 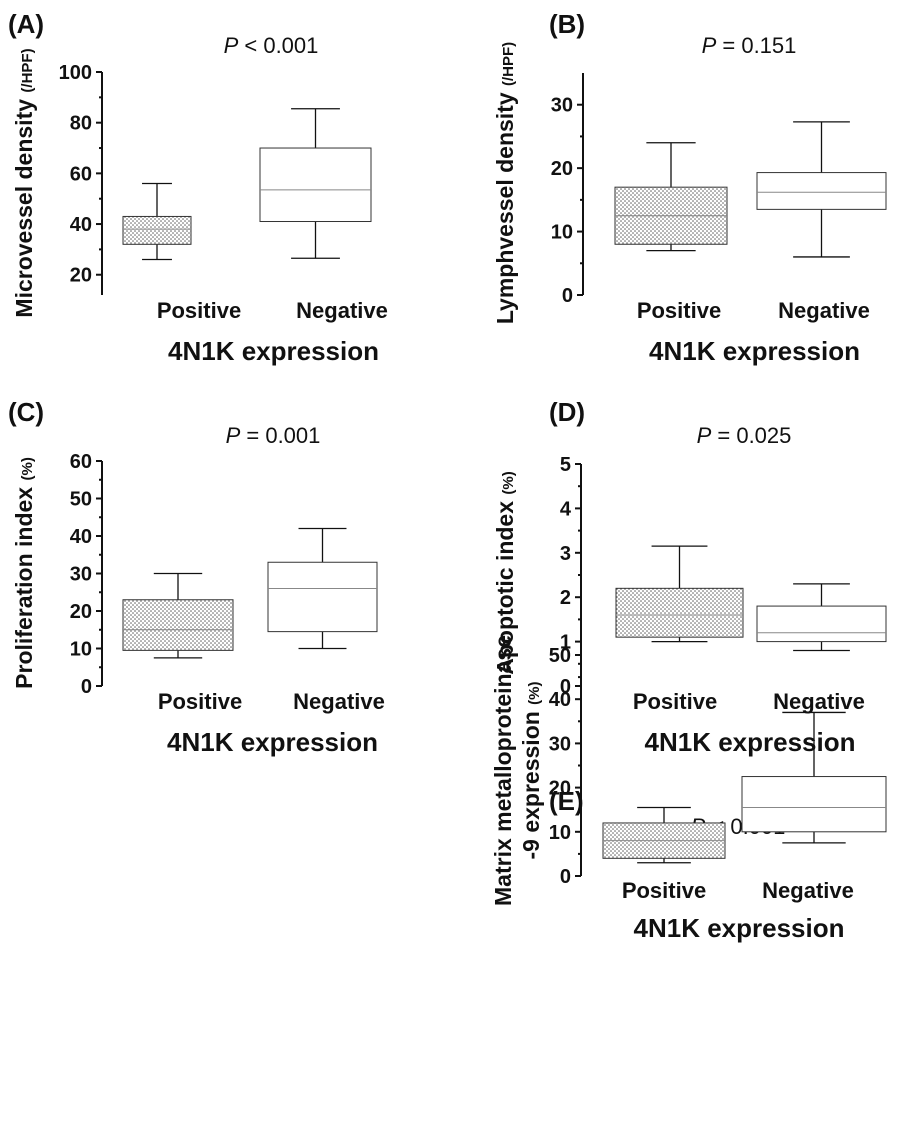 I want to click on y-axis-label-main: -9 expression, so click(x=531, y=785).